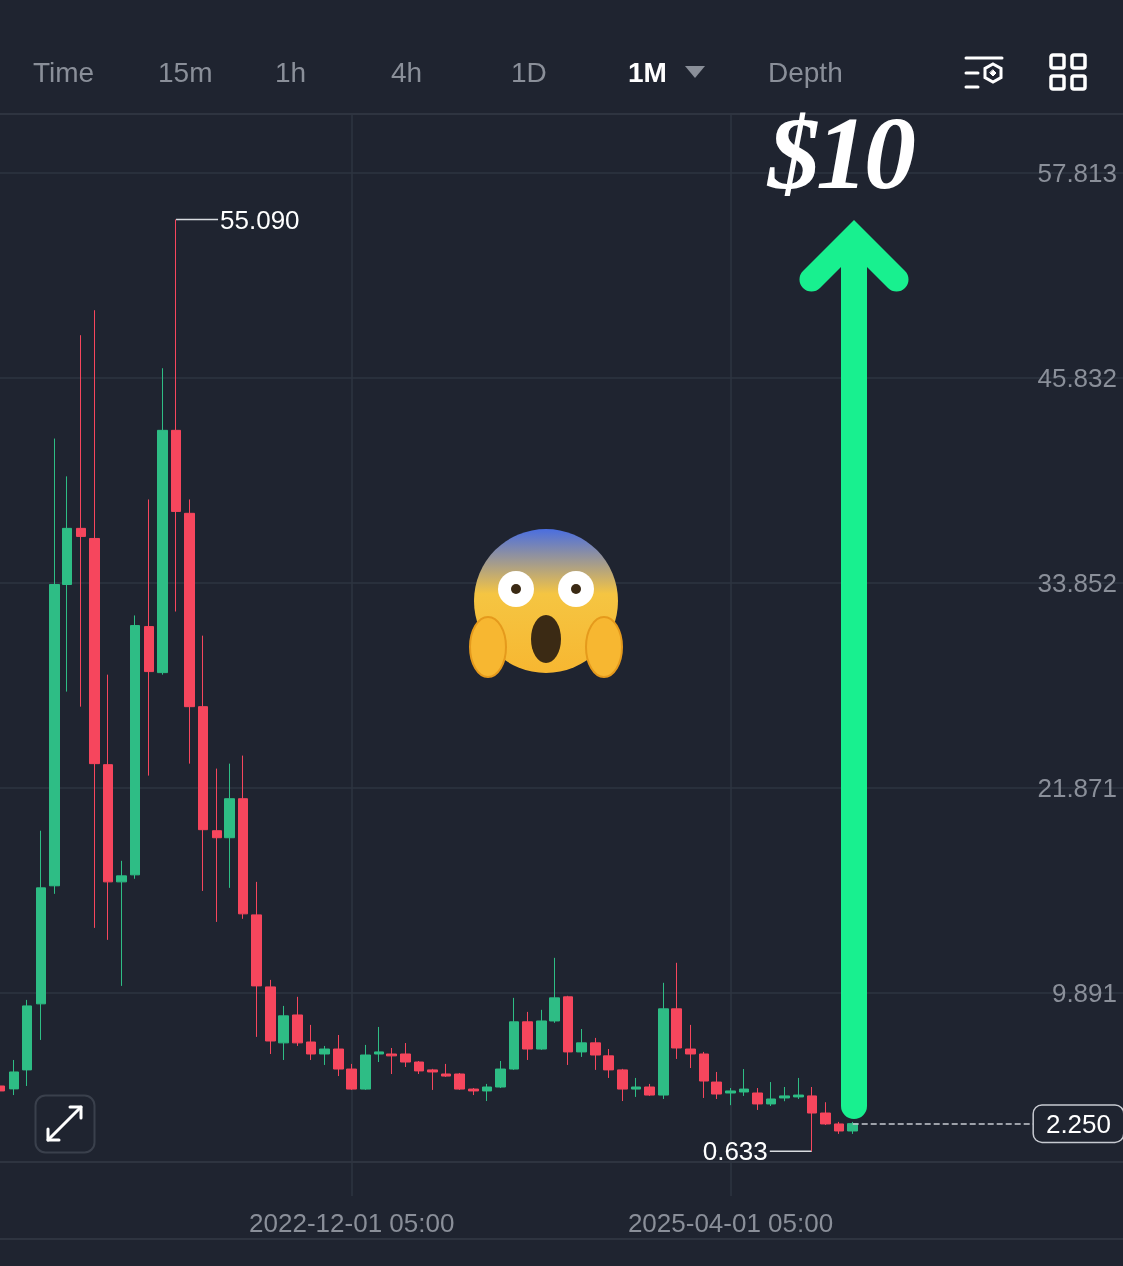 The image size is (1123, 1266). What do you see at coordinates (1078, 1123) in the screenshot?
I see `ref-line-label: 2.250` at bounding box center [1078, 1123].